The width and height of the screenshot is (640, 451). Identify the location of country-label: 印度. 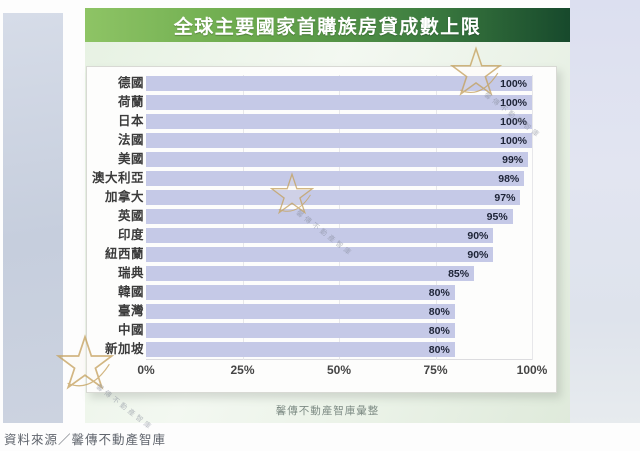
(130, 235).